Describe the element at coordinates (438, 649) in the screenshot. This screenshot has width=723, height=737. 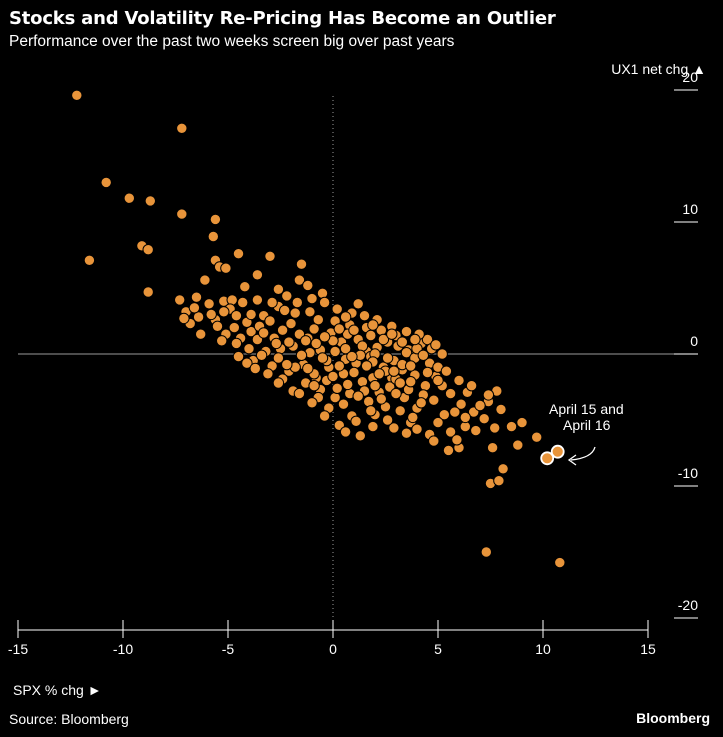
I see `x-tick-label: 5` at that location.